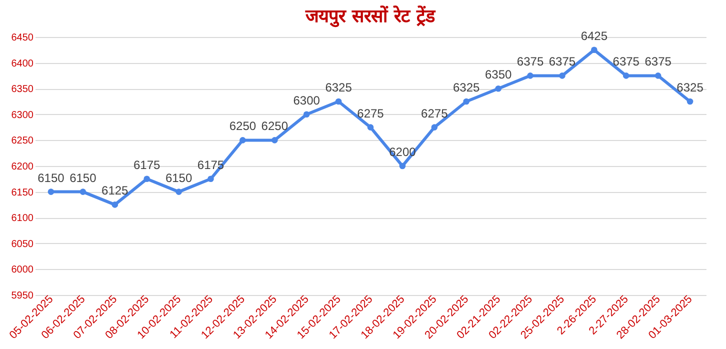  Describe the element at coordinates (22, 218) in the screenshot. I see `y-tick-label: 6100` at that location.